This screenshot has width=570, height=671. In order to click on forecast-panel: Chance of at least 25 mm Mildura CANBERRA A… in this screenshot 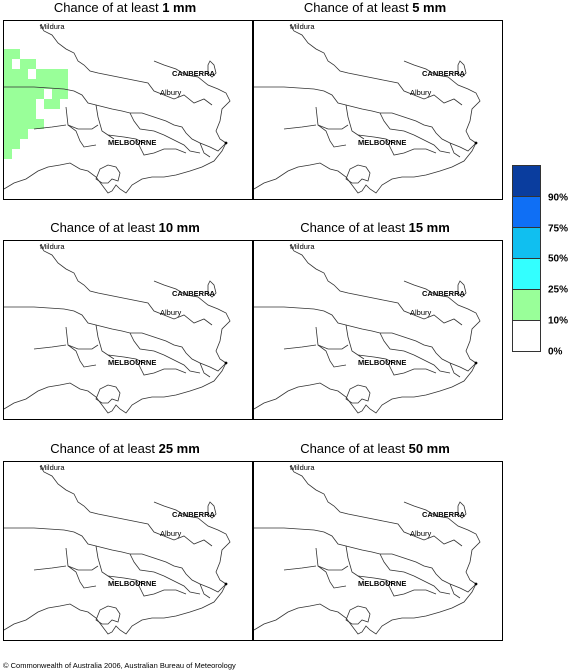, I will do `click(126, 541)`.